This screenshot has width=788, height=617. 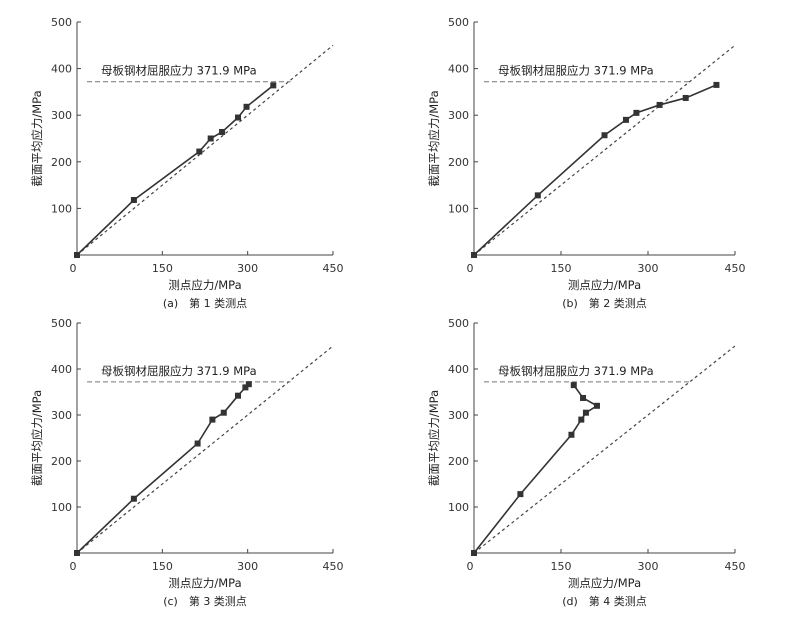 I want to click on panel-caption: (d) 第 4 类测点, so click(x=604, y=601).